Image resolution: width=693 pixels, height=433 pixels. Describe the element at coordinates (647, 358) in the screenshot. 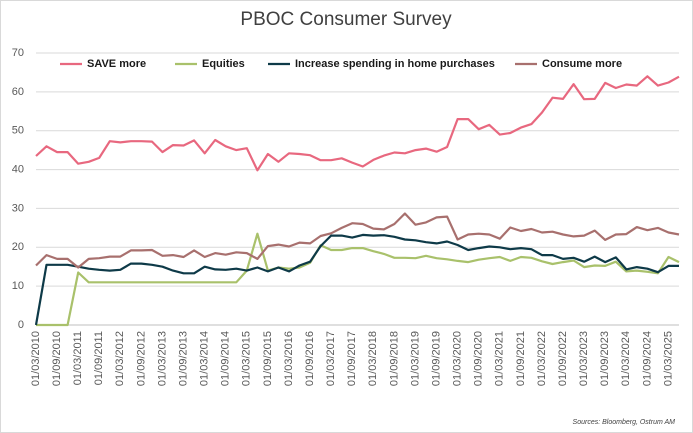

I see `x-tick-label: 01/09/2024` at that location.